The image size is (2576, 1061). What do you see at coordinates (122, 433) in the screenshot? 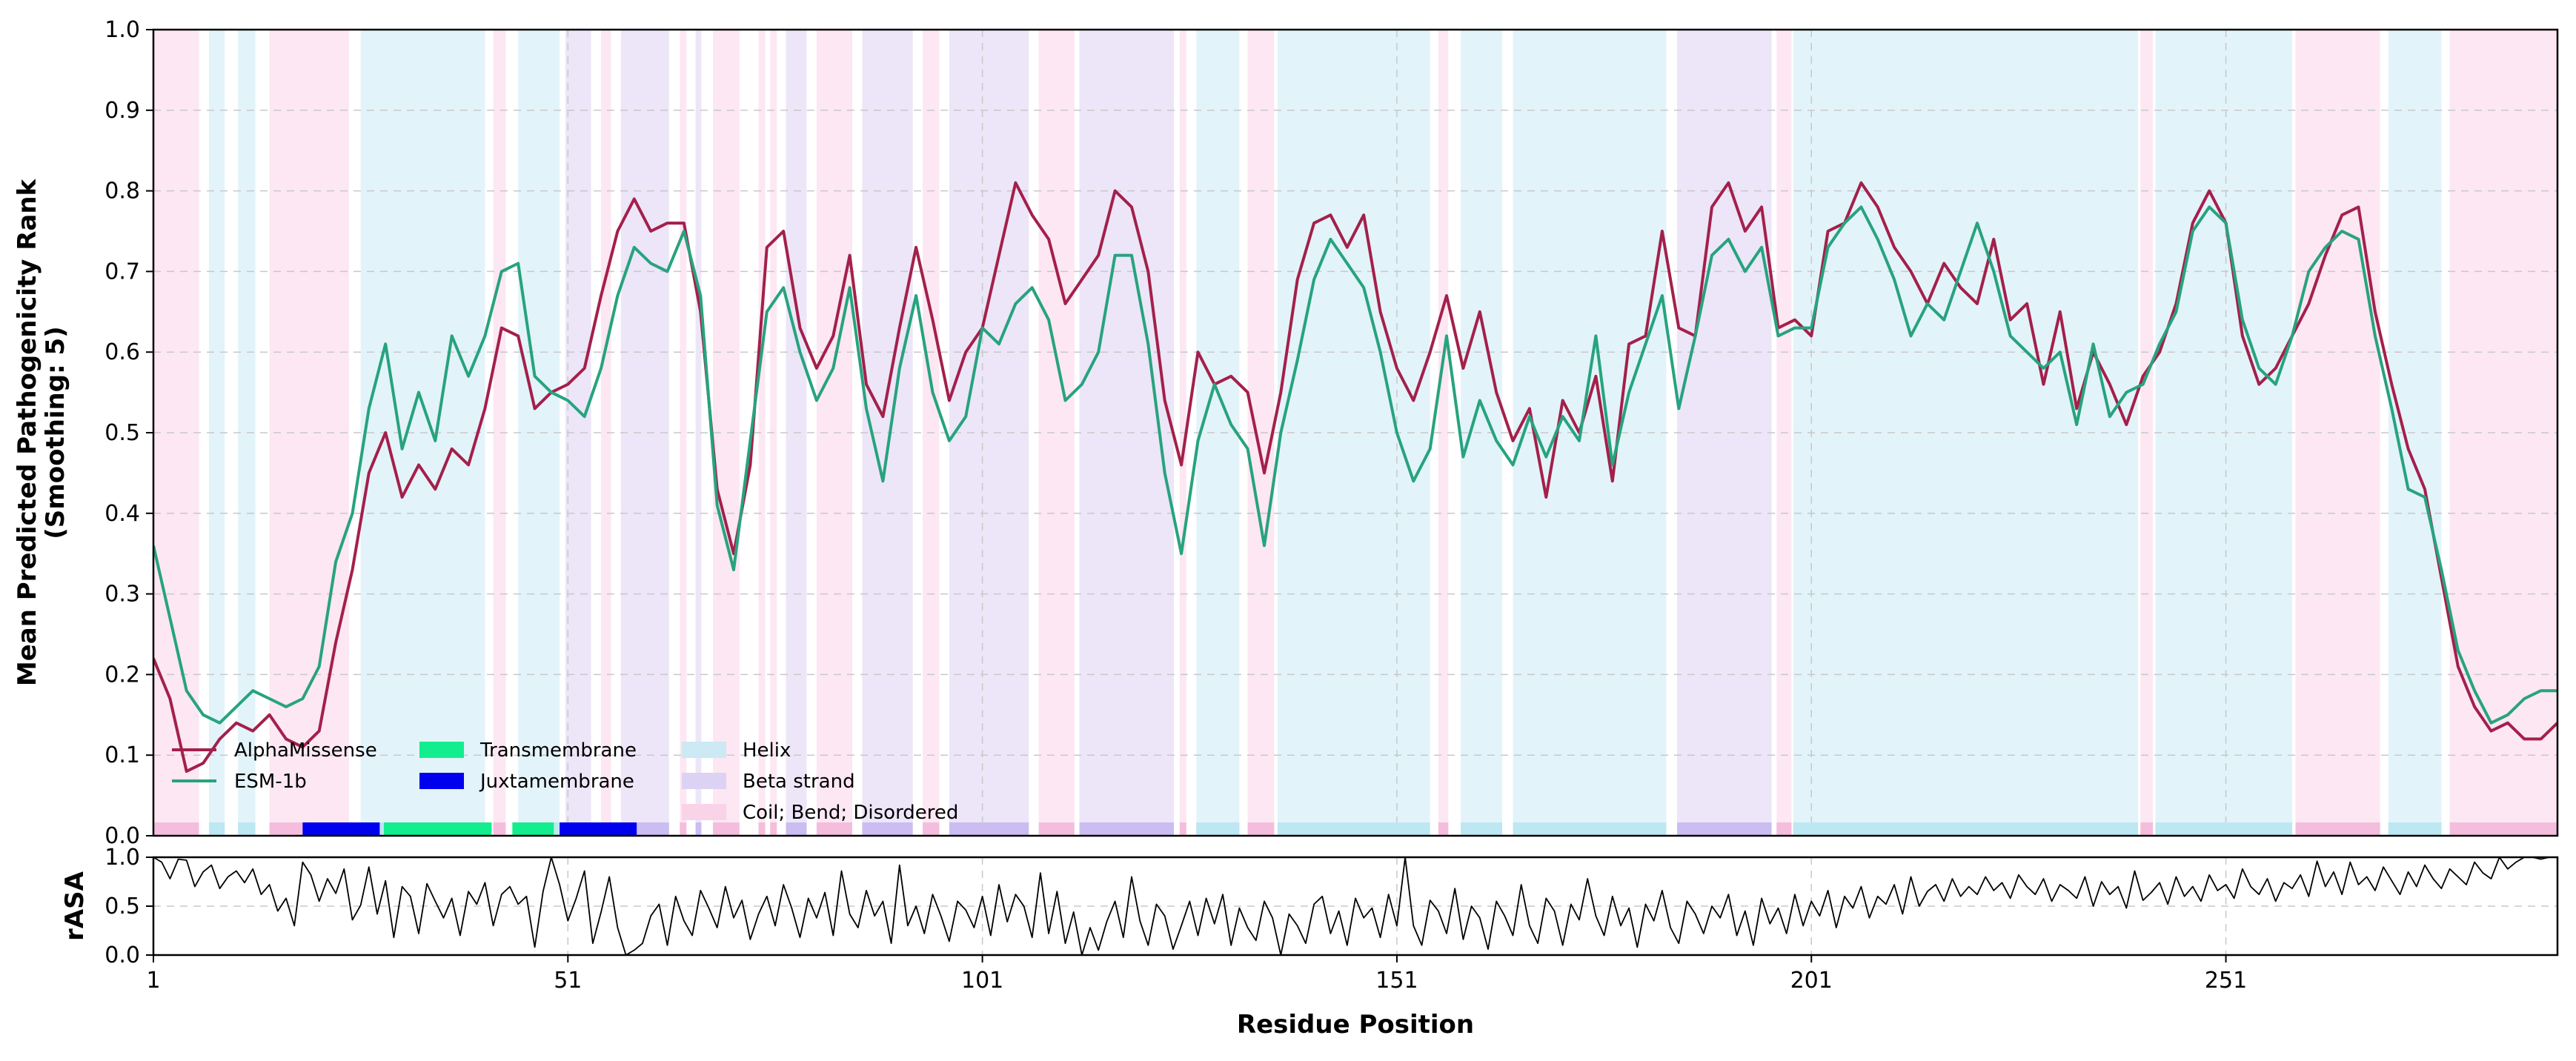
I see `y-tick-label: 0.5` at bounding box center [122, 433].